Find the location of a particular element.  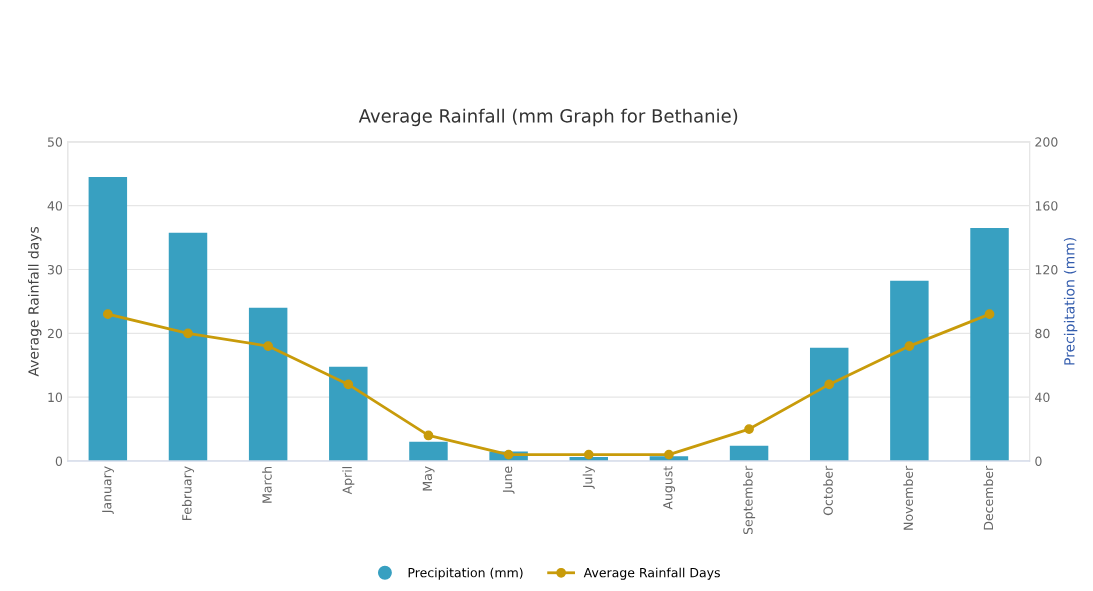

x-tick-label: December is located at coordinates (988, 497).